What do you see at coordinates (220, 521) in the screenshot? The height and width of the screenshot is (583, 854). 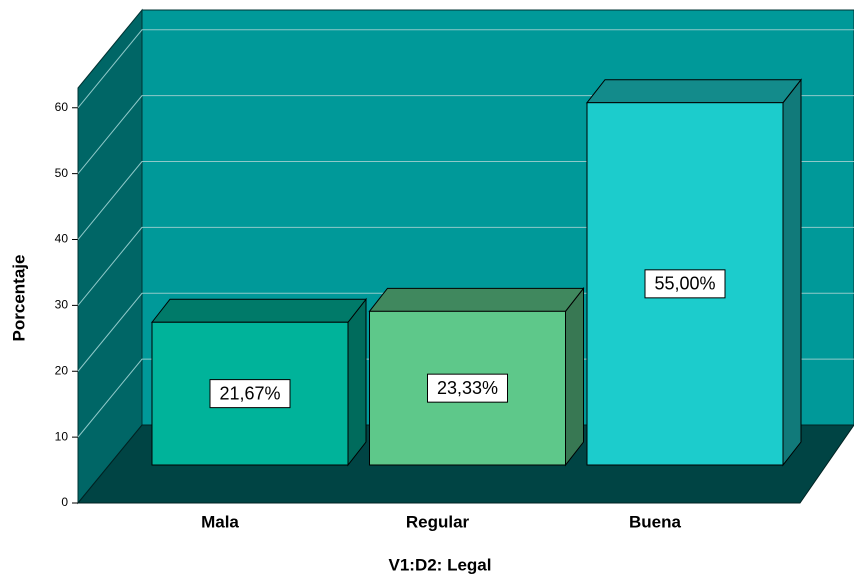 I see `x-tick-label: Mala` at bounding box center [220, 521].